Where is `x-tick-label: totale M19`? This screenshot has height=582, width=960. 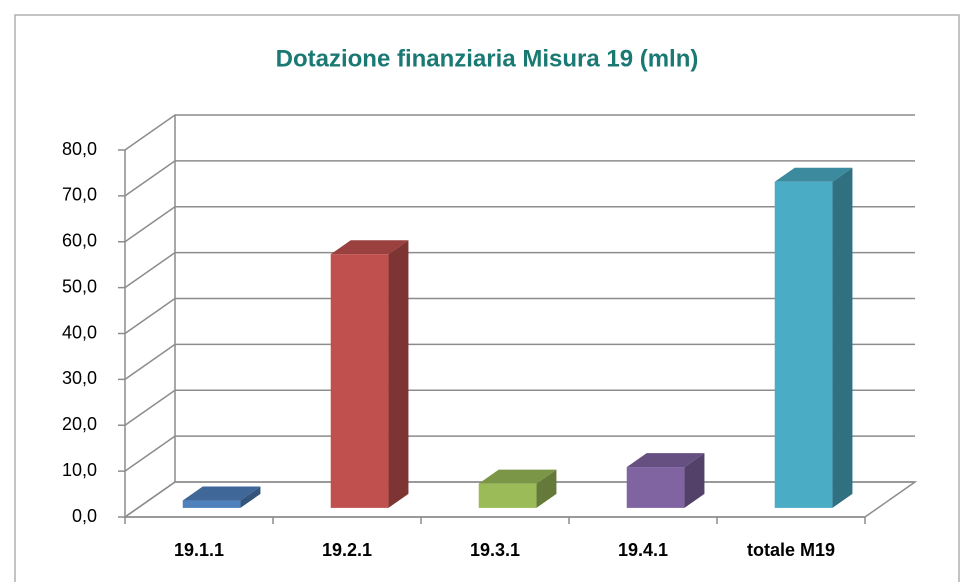 x-tick-label: totale M19 is located at coordinates (791, 550).